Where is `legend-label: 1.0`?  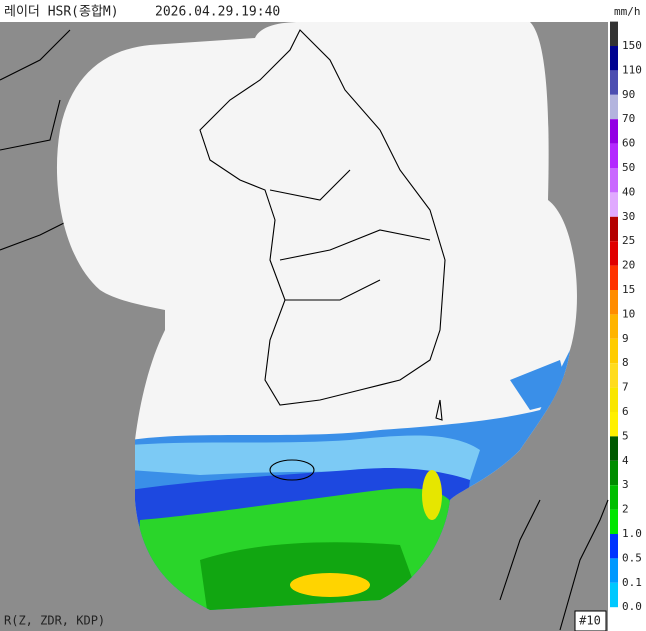
legend-label: 1.0 is located at coordinates (632, 533).